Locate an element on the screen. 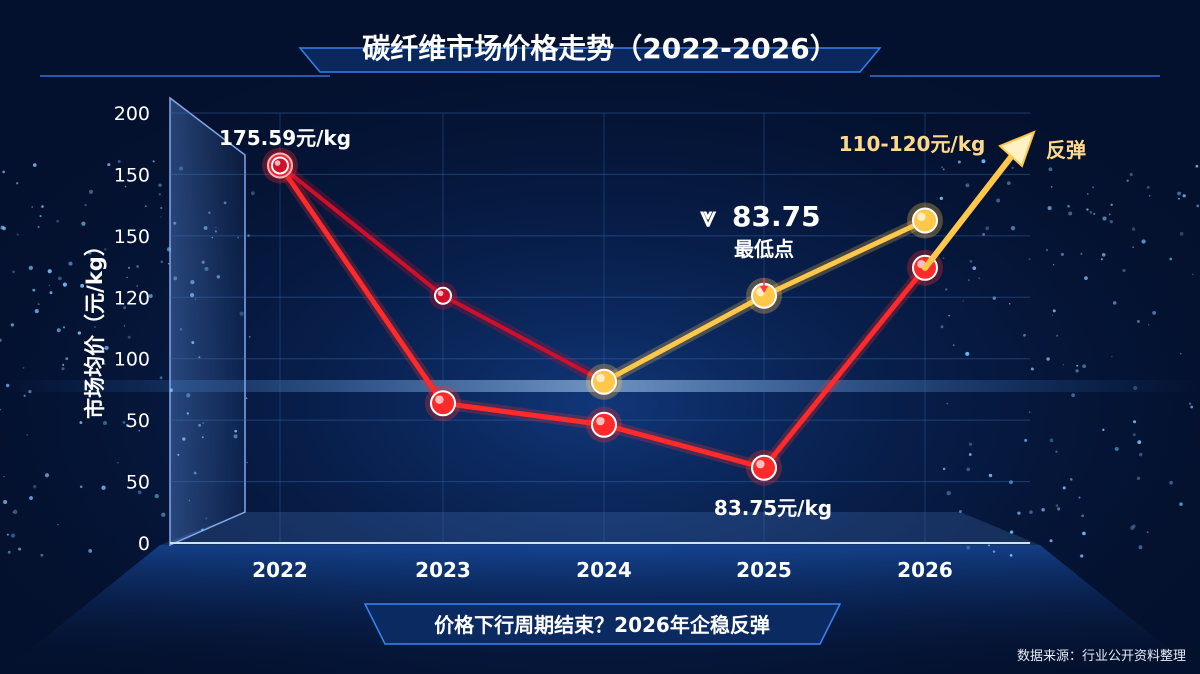 Image resolution: width=1200 pixels, height=674 pixels. y-tick-label: 120 is located at coordinates (132, 298).